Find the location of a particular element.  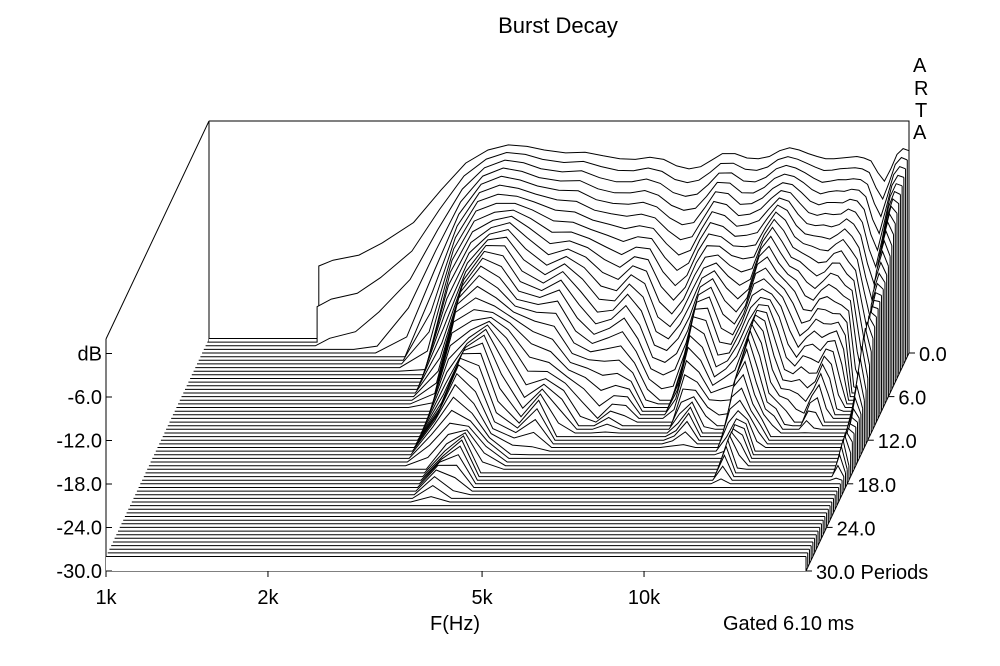

z-tick-label: 12.0 is located at coordinates (897, 442).